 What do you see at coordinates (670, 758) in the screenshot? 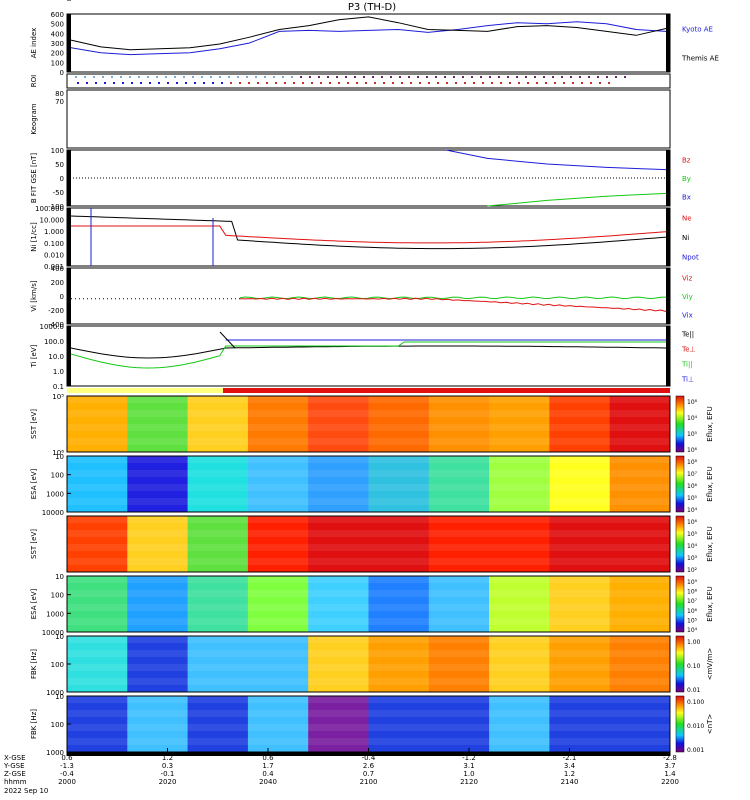
I see `footer-tick-label: -2.8` at bounding box center [670, 758].